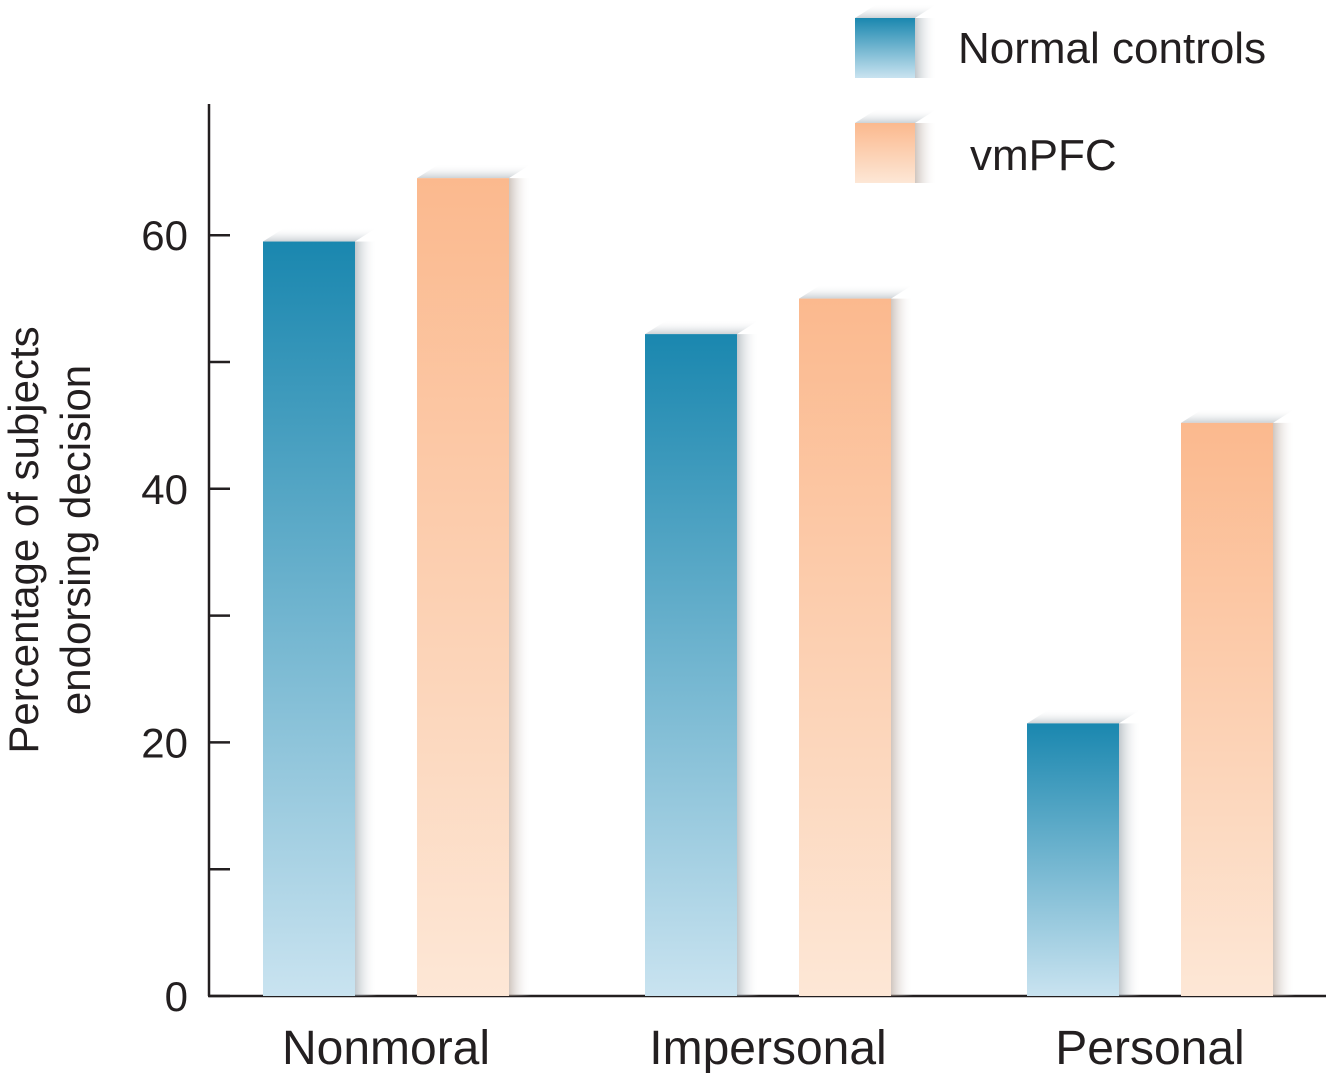 Image resolution: width=1326 pixels, height=1073 pixels. I want to click on bar-vmpfc-nonmoral, so click(474, 580).